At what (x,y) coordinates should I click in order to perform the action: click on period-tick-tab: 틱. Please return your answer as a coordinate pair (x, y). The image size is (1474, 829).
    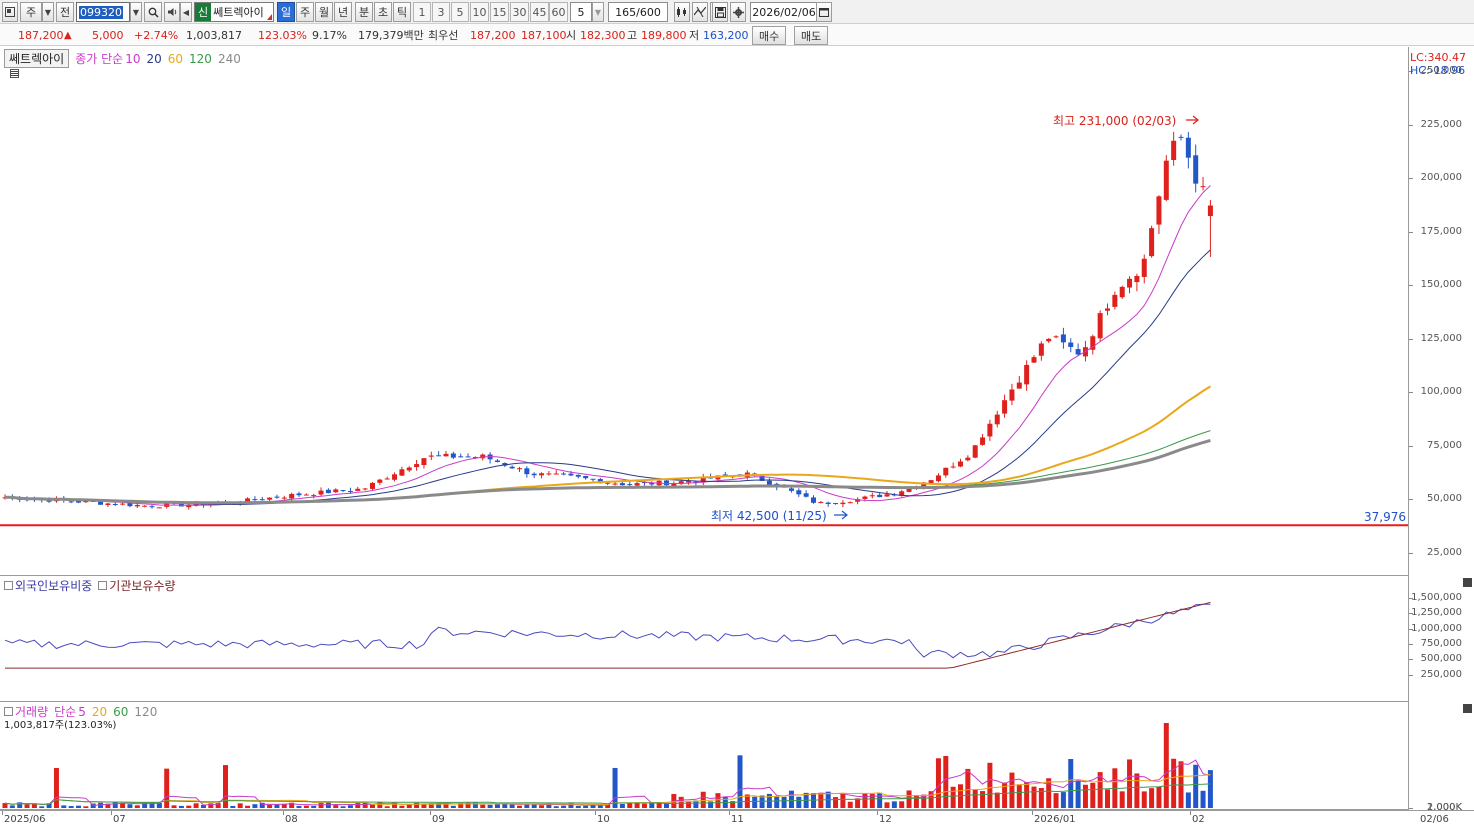
    Looking at the image, I should click on (402, 12).